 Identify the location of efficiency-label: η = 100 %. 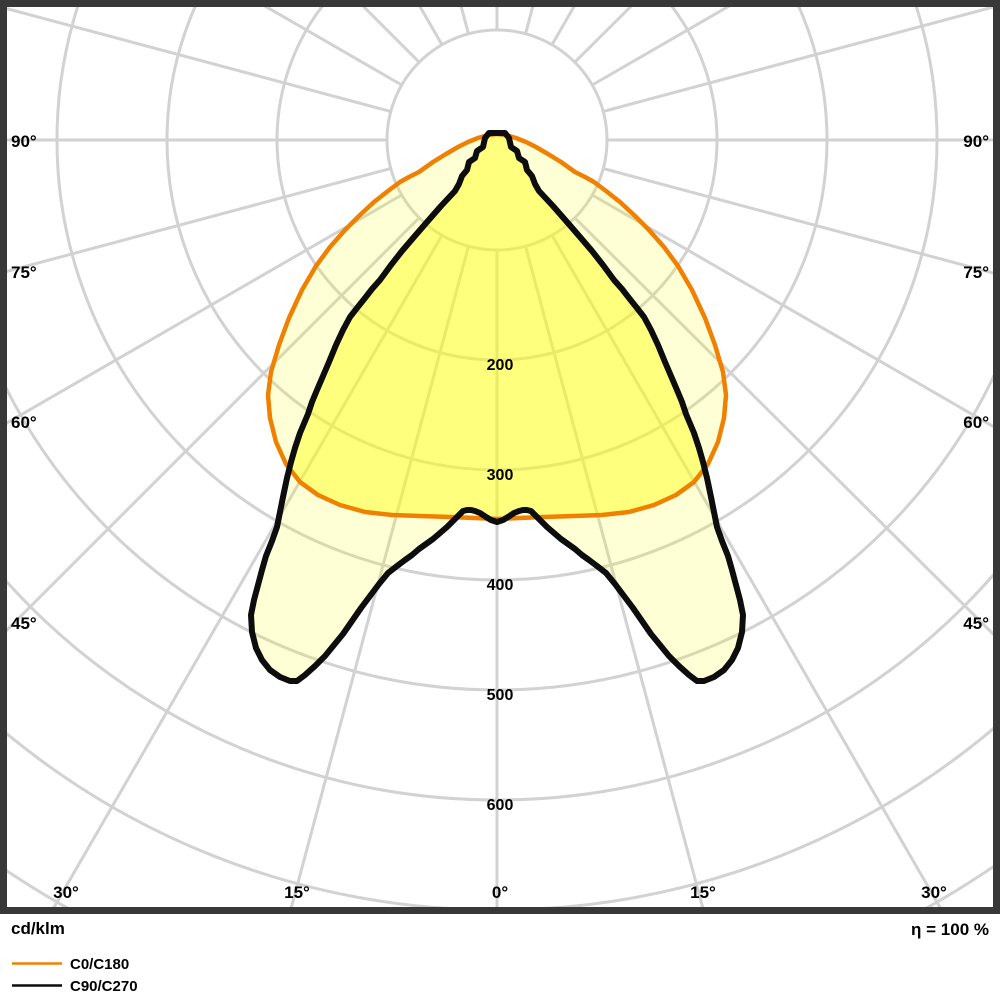
(950, 929).